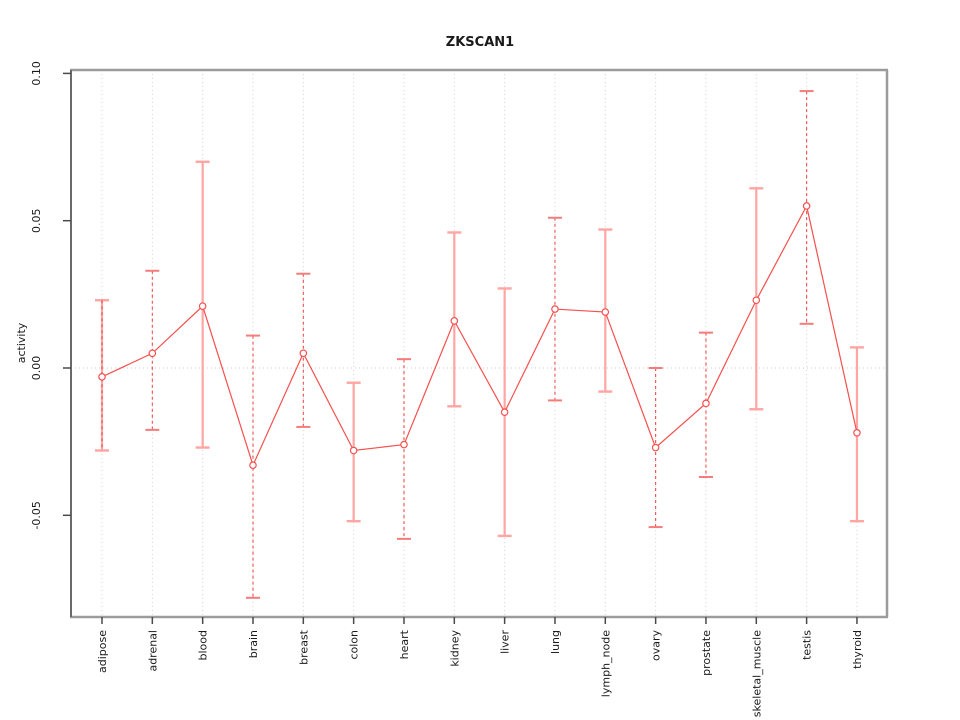 Image resolution: width=960 pixels, height=720 pixels. I want to click on chart-title: ZKSCAN1, so click(480, 42).